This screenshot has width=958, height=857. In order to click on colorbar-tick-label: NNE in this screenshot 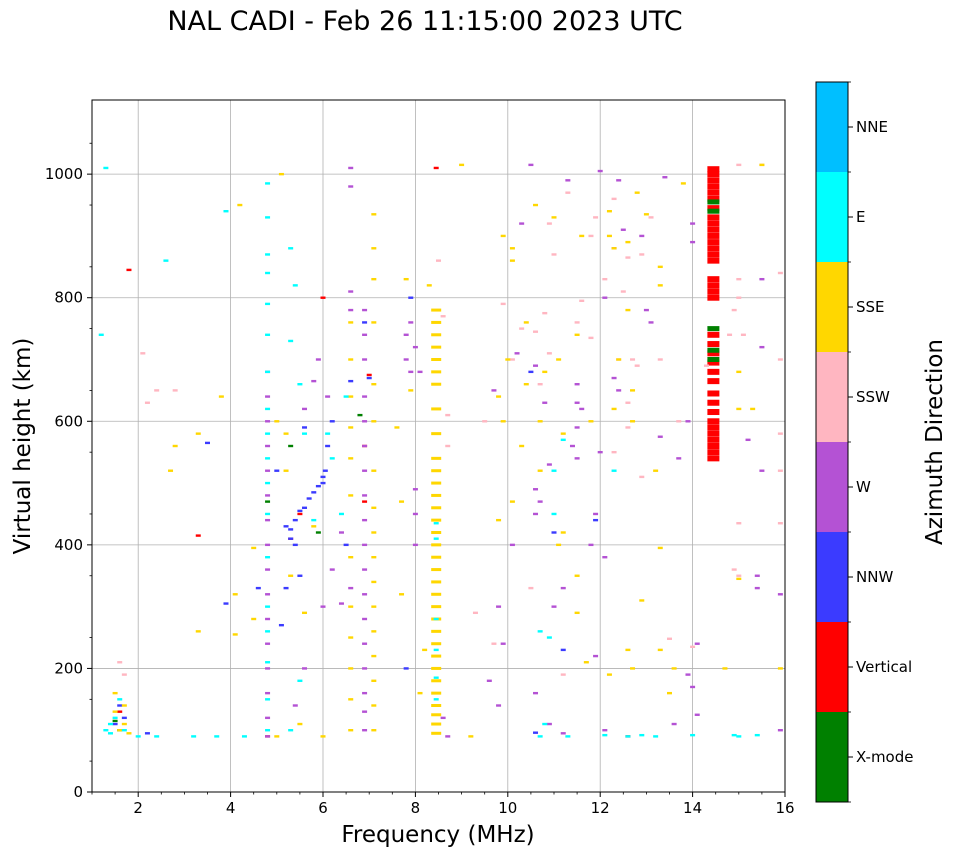, I will do `click(872, 127)`.